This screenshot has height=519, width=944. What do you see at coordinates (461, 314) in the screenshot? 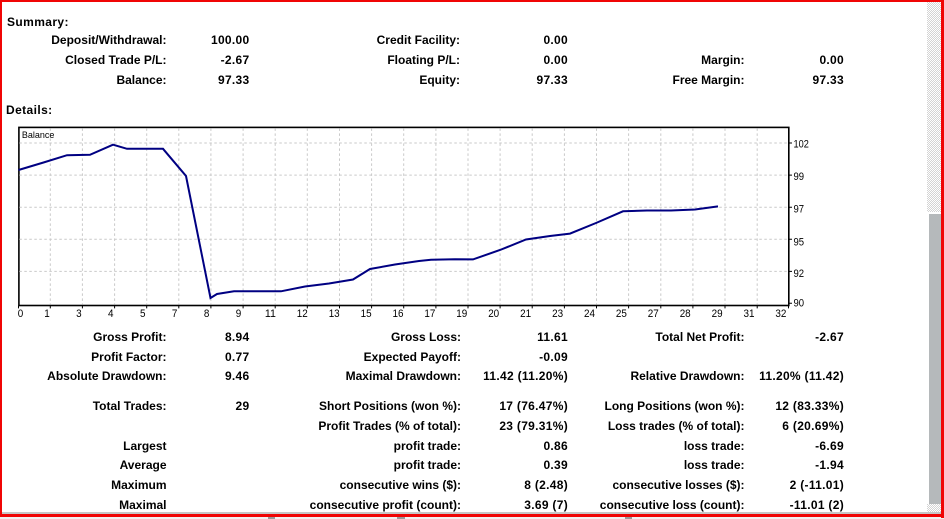
I see `svg-text: 19` at bounding box center [461, 314].